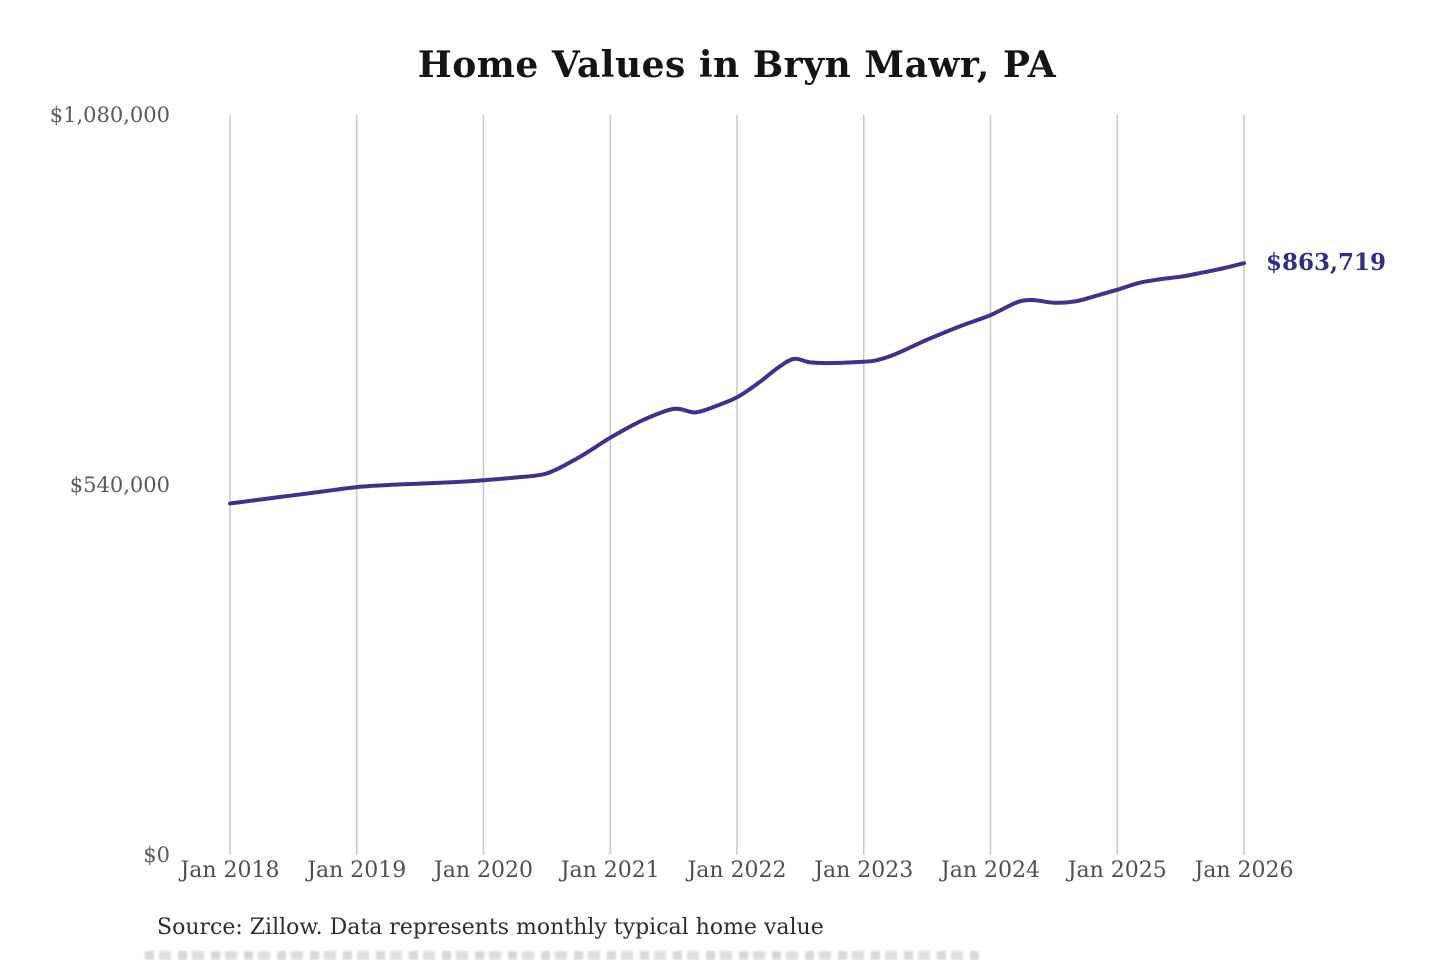  What do you see at coordinates (230, 870) in the screenshot?
I see `x-axis-label: Jan 2018` at bounding box center [230, 870].